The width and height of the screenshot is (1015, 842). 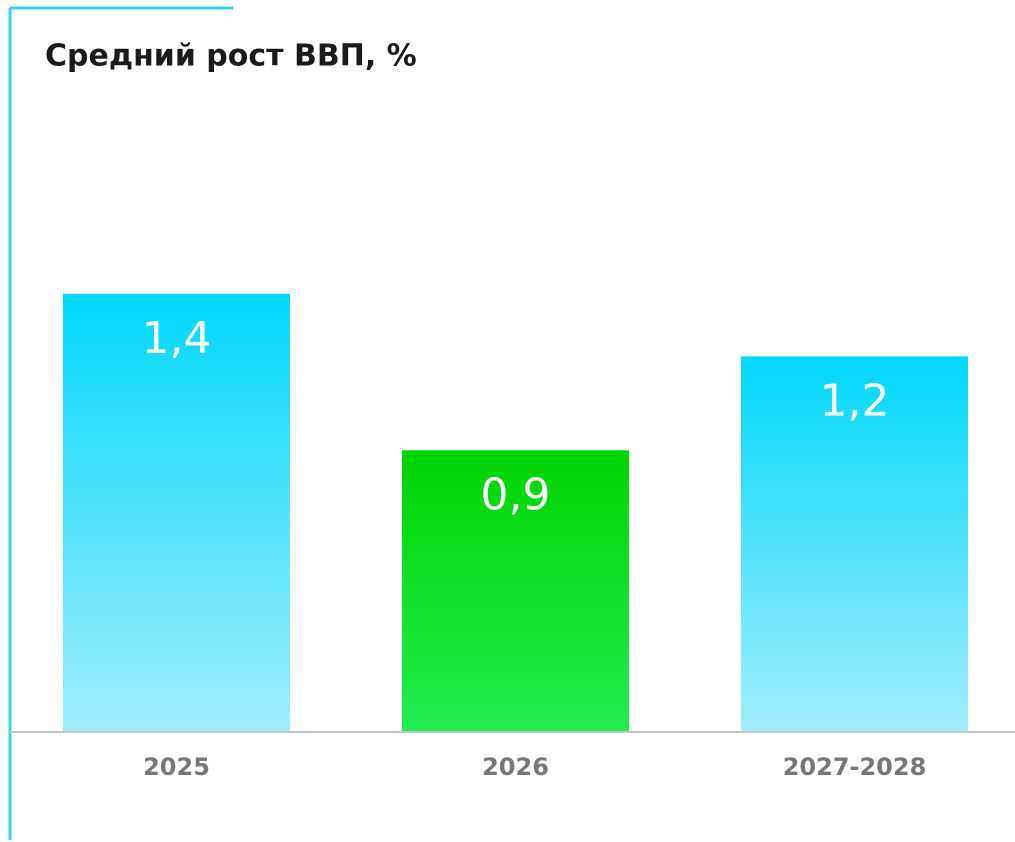 What do you see at coordinates (855, 400) in the screenshot?
I see `value-label: 1,2` at bounding box center [855, 400].